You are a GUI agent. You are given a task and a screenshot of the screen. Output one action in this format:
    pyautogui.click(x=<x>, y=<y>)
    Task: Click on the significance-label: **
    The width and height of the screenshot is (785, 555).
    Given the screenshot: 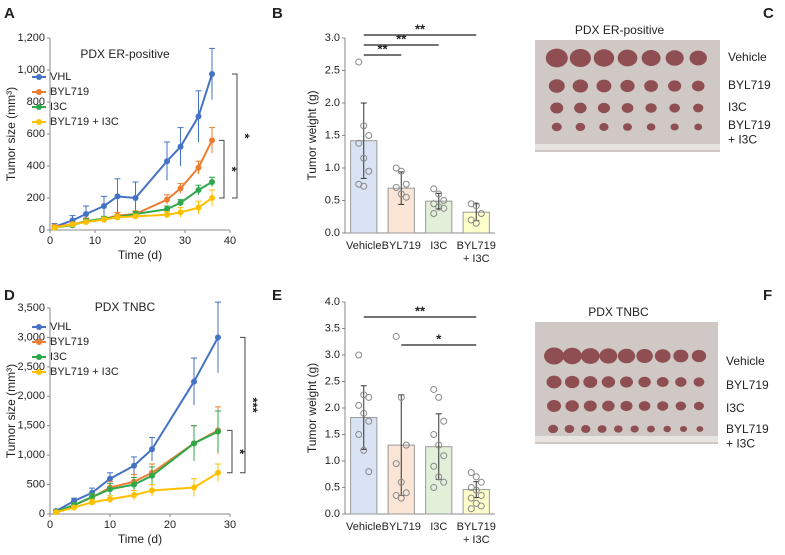 What is the action you would take?
    pyautogui.click(x=420, y=28)
    